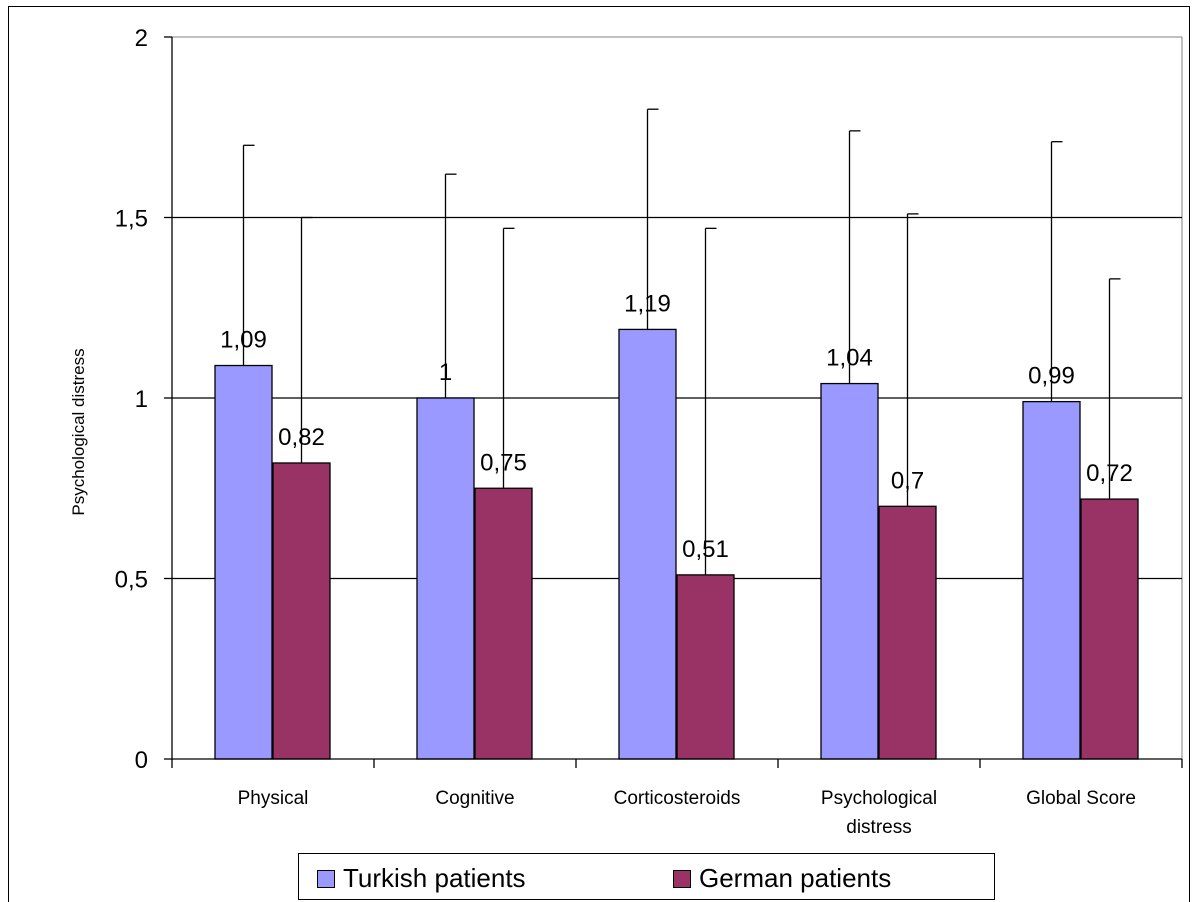 The width and height of the screenshot is (1192, 902). What do you see at coordinates (879, 798) in the screenshot?
I see `x-tick-label: Psychological` at bounding box center [879, 798].